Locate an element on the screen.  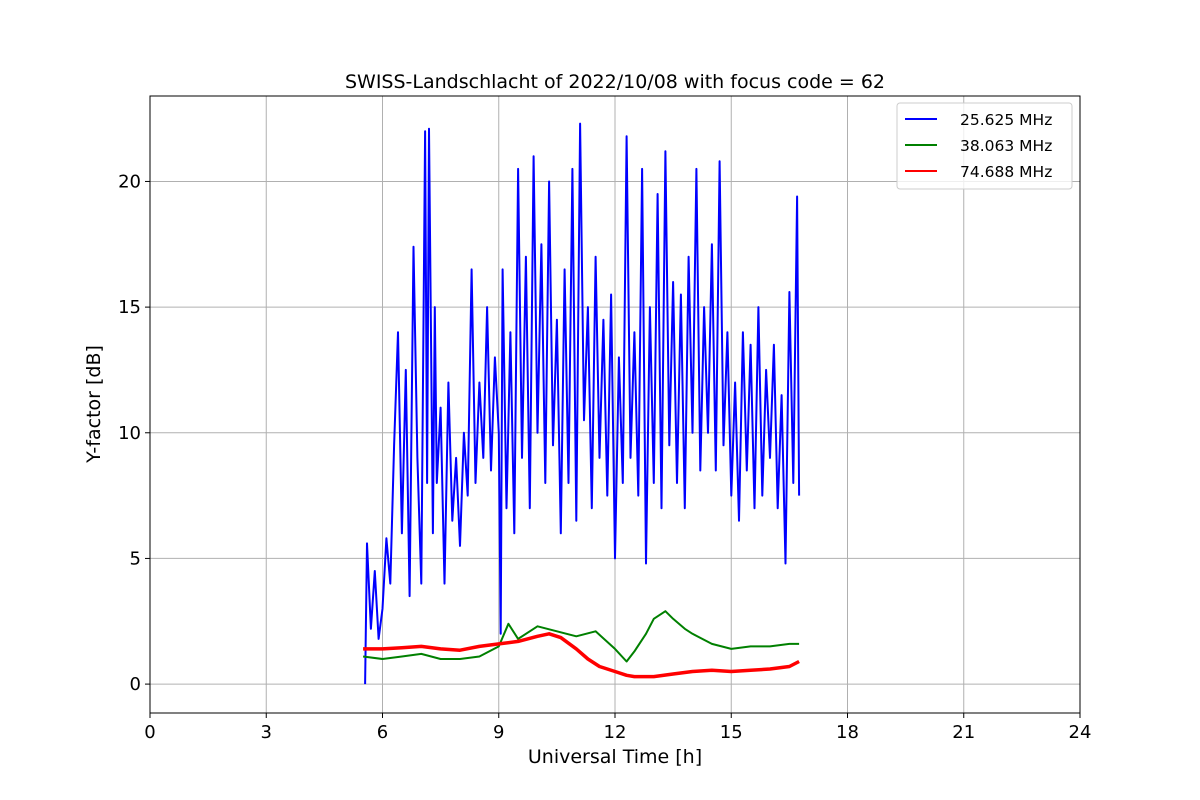
y-axis: 0 5 10 15 20 is located at coordinates (134, 433).